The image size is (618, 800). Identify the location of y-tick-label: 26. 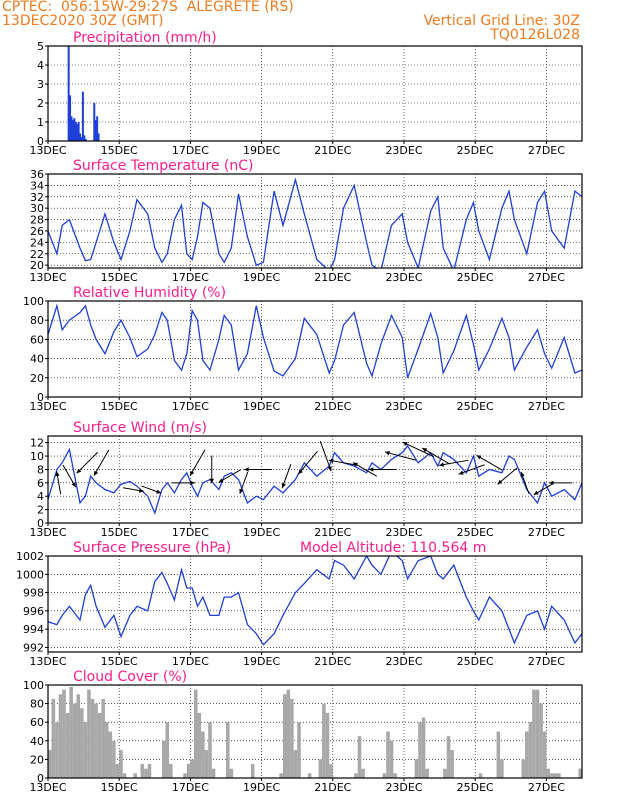
(37, 231).